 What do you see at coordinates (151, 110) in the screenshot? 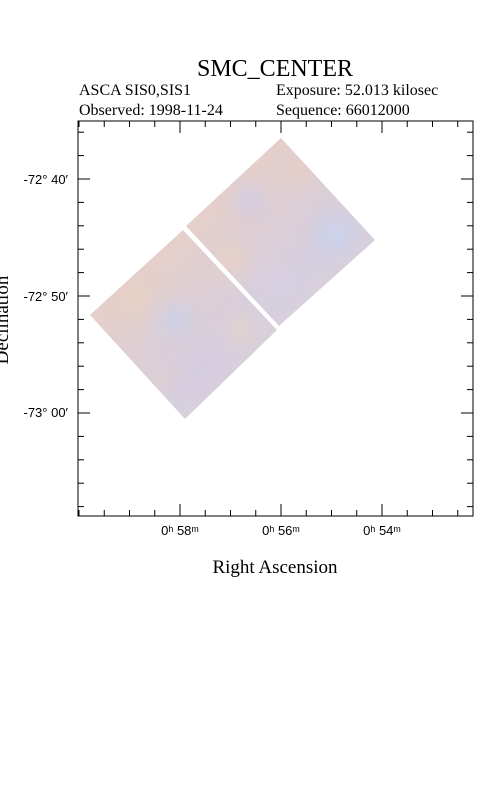
I see `observed: Observed: 1998-11-24` at bounding box center [151, 110].